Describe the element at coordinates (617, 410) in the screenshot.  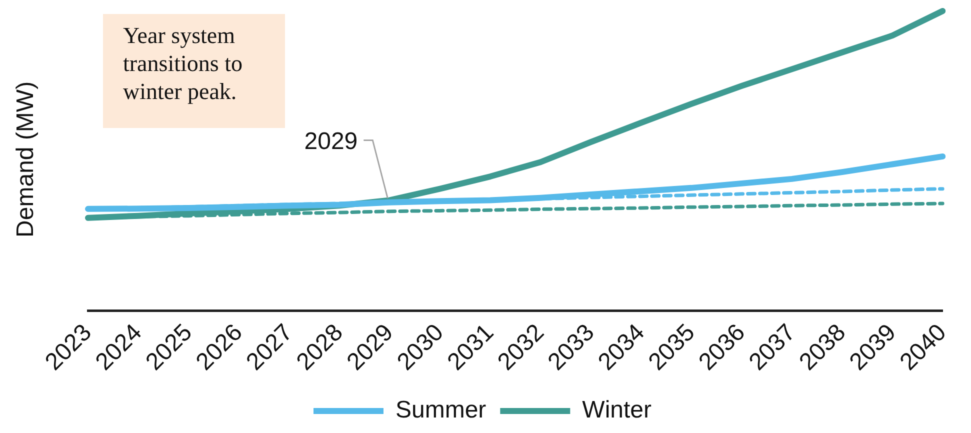
I see `legend-label: Winter` at that location.